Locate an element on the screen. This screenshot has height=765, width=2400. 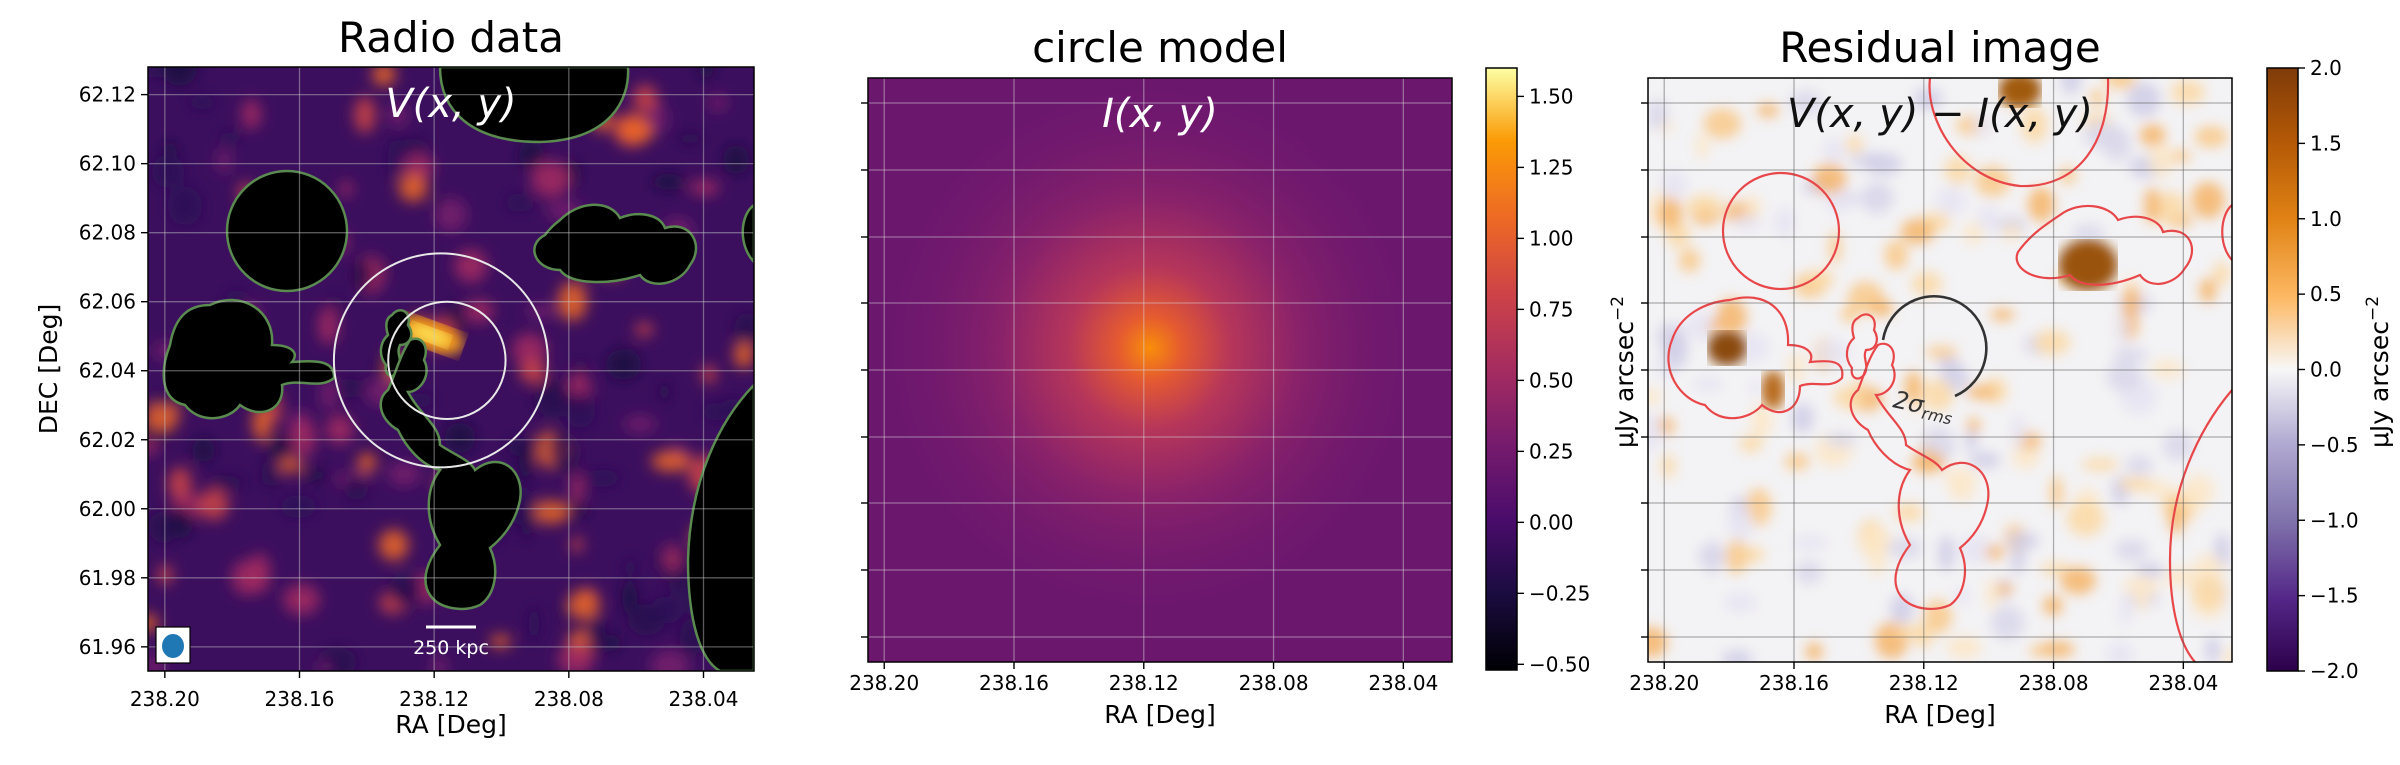
colorbar-tick-label: −0.50 is located at coordinates (1559, 664).